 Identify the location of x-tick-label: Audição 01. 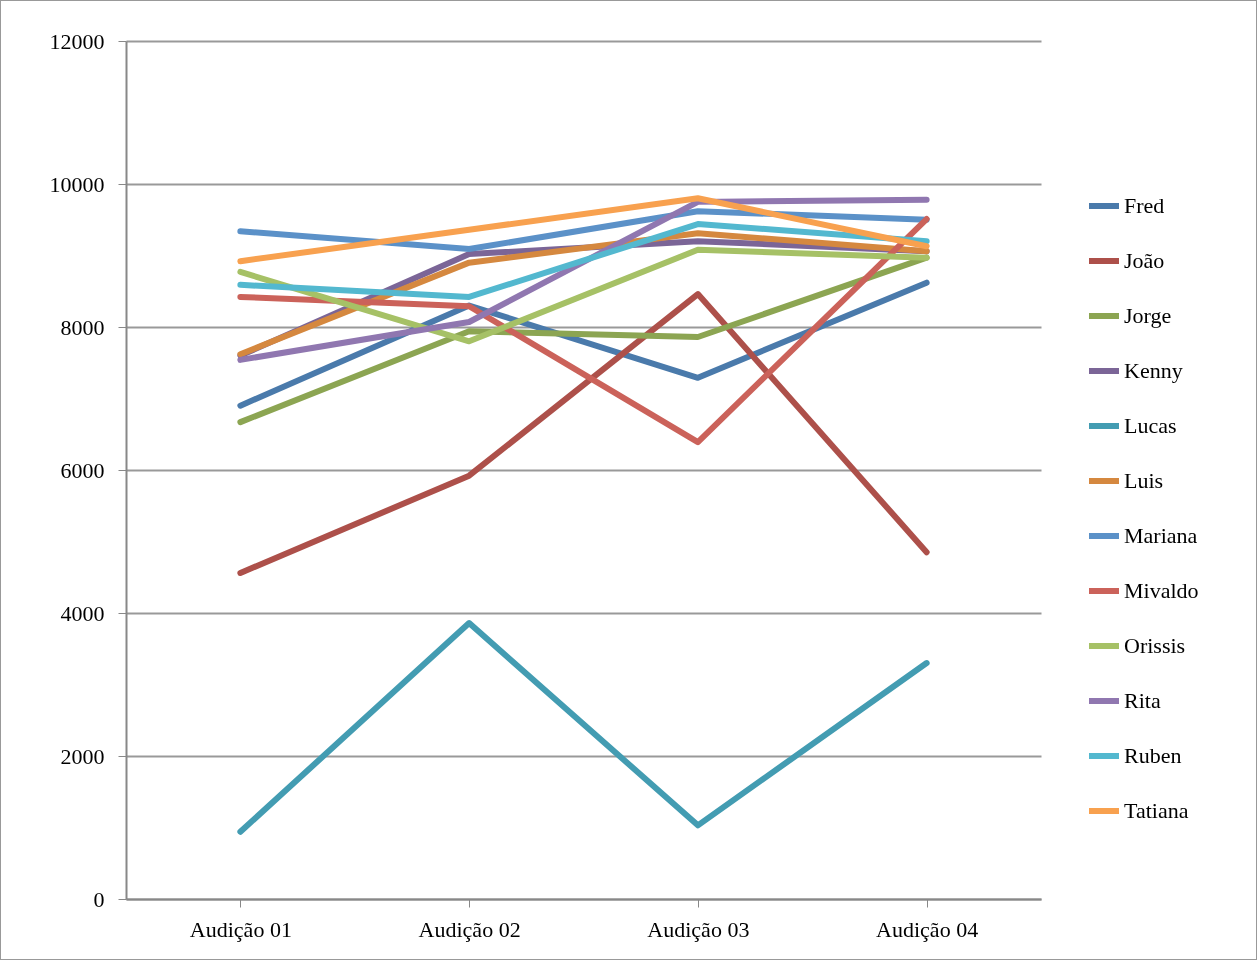
(240, 929).